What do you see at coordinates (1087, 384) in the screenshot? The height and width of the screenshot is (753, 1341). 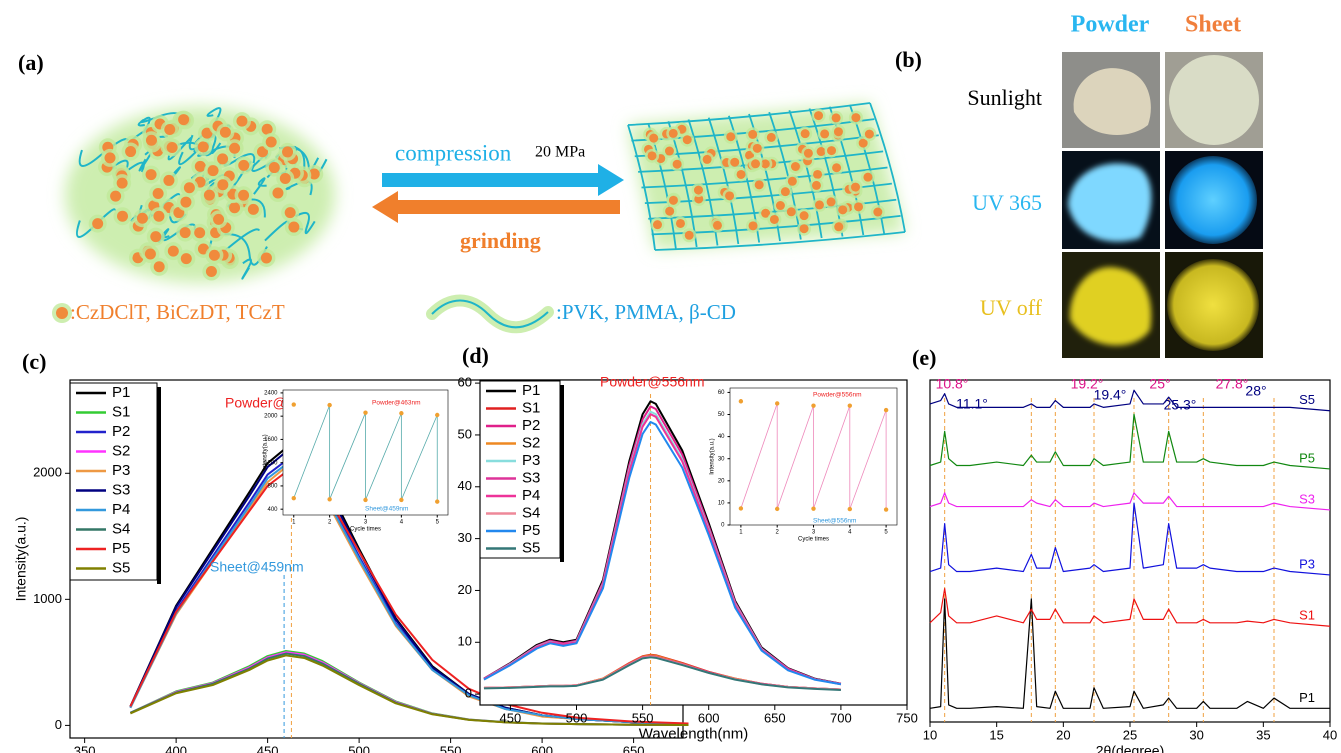 I see `annotation: 19.2°` at bounding box center [1087, 384].